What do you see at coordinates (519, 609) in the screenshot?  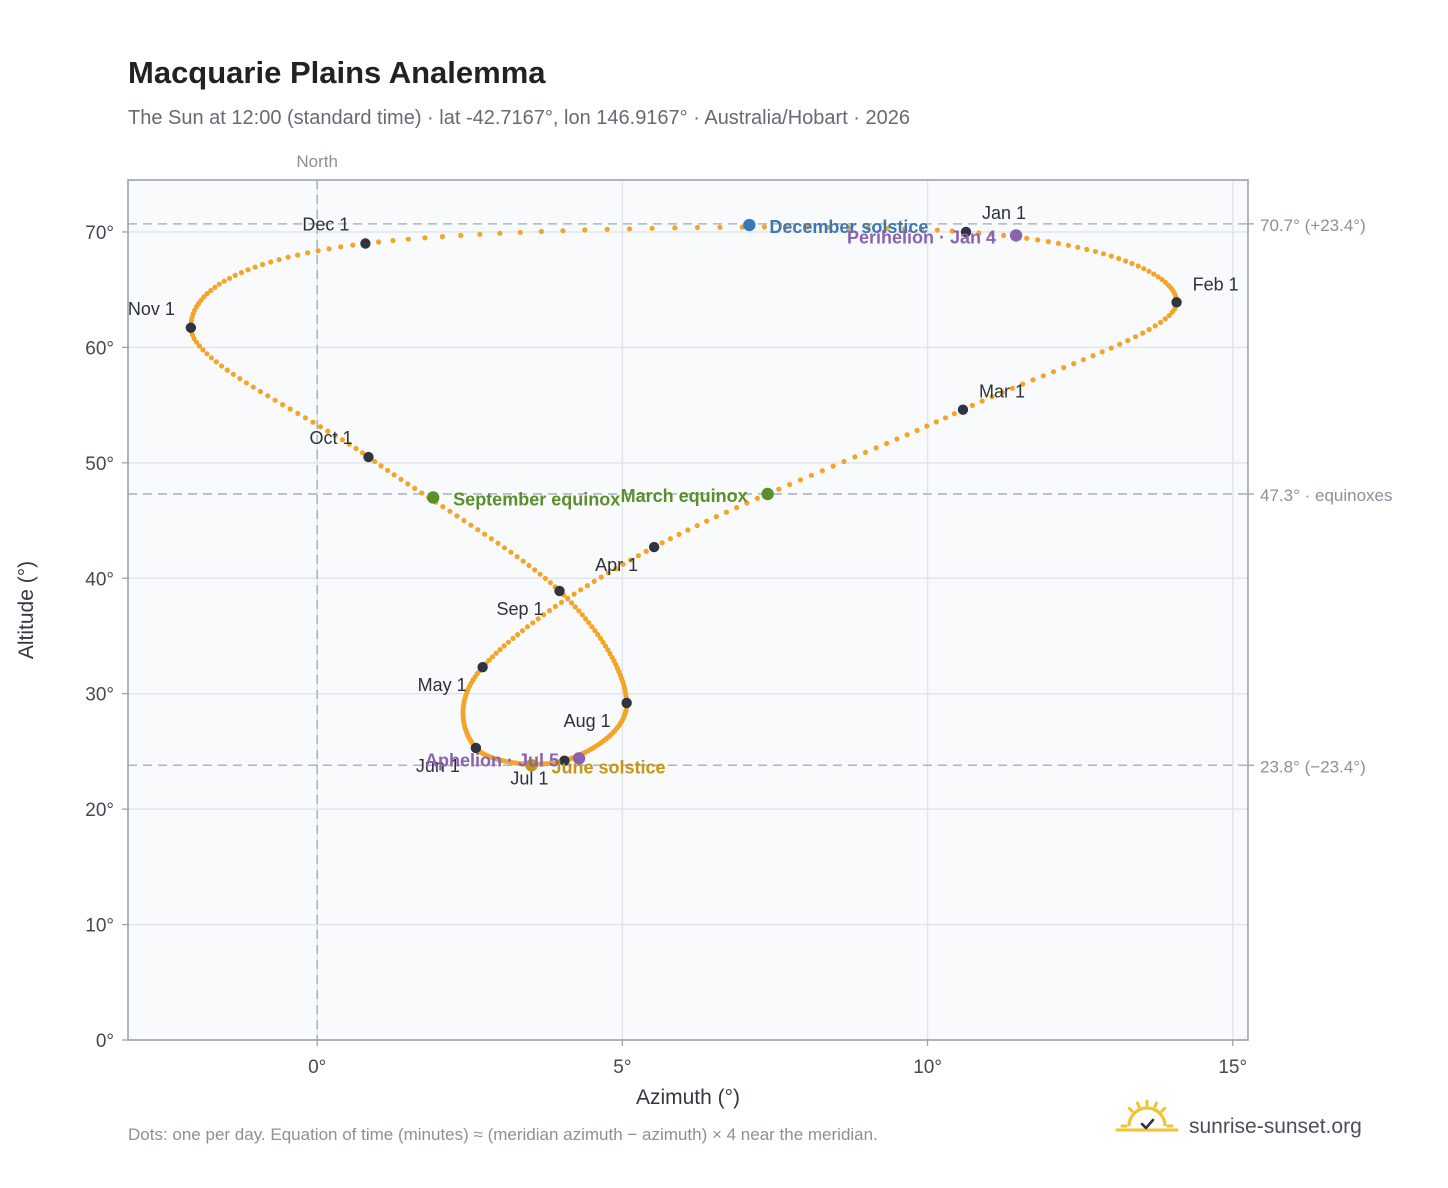 I see `month-label: Sep 1` at bounding box center [519, 609].